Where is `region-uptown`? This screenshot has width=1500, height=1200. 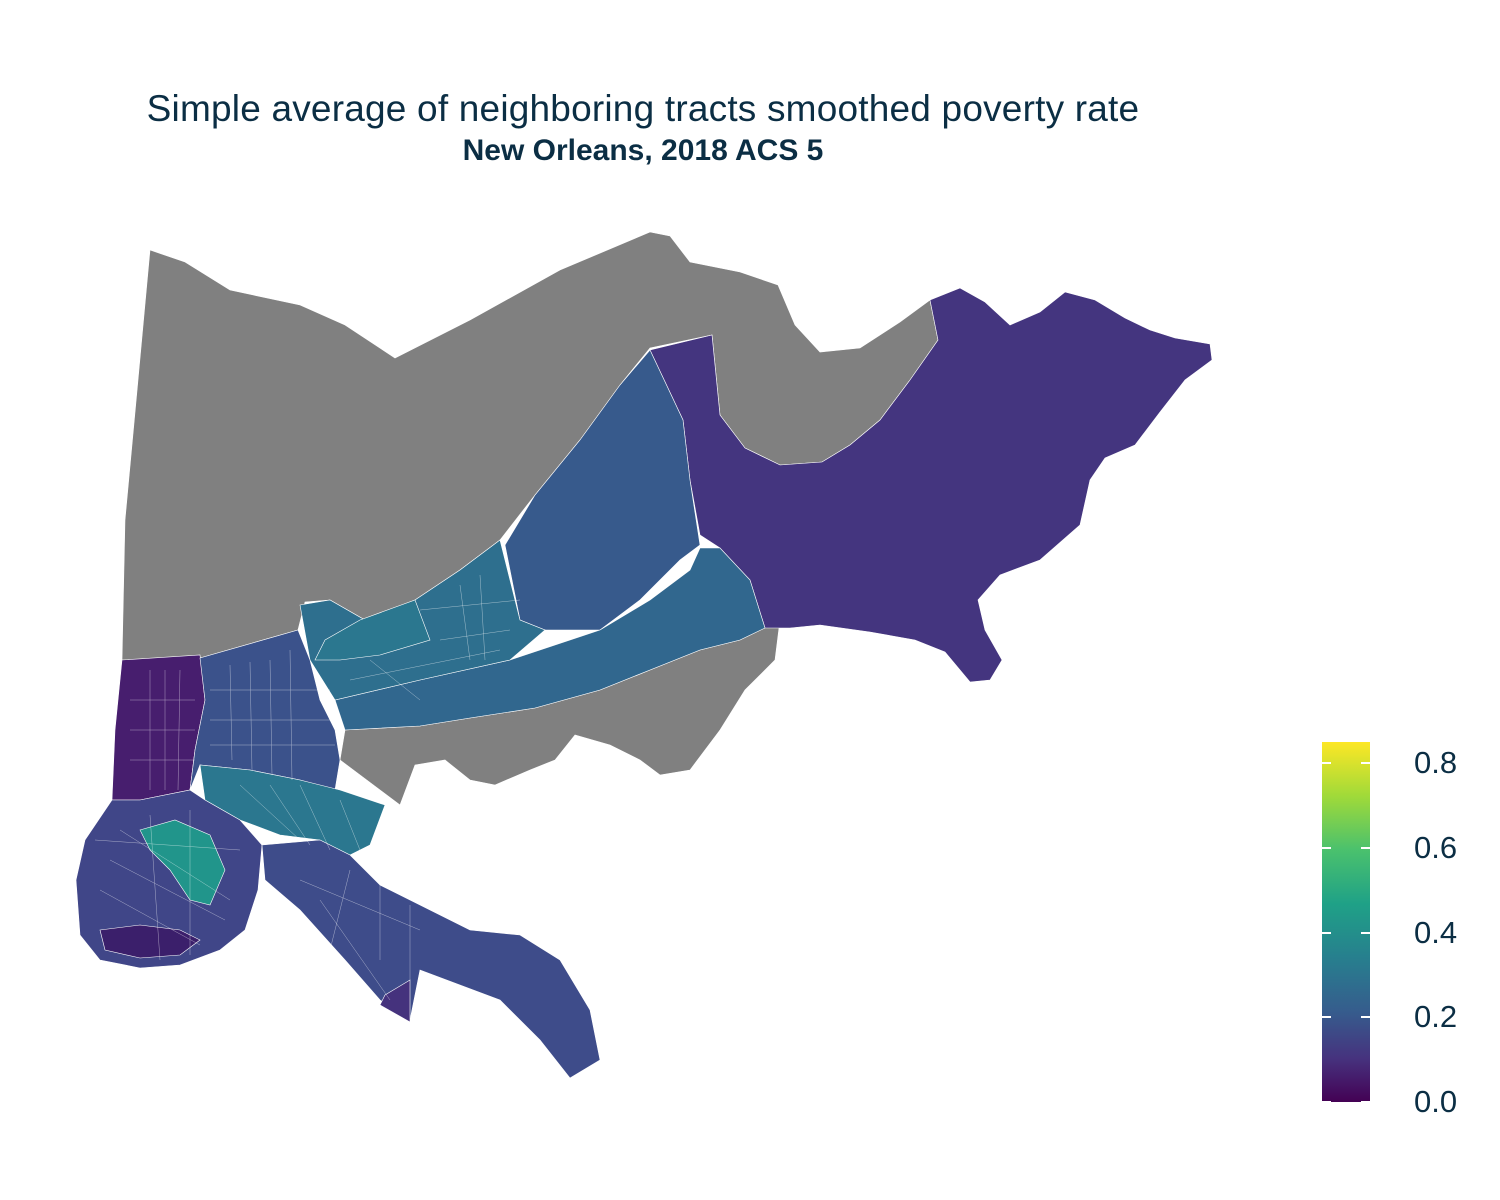 region-uptown is located at coordinates (169, 879).